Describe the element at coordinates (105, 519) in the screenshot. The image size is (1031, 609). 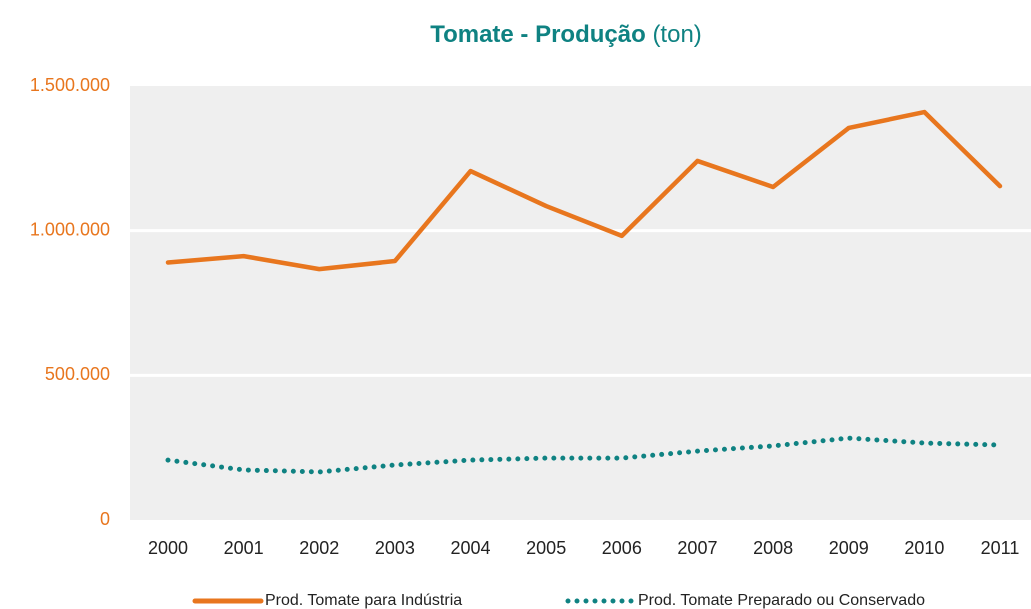
I see `y-tick-label: 0` at that location.